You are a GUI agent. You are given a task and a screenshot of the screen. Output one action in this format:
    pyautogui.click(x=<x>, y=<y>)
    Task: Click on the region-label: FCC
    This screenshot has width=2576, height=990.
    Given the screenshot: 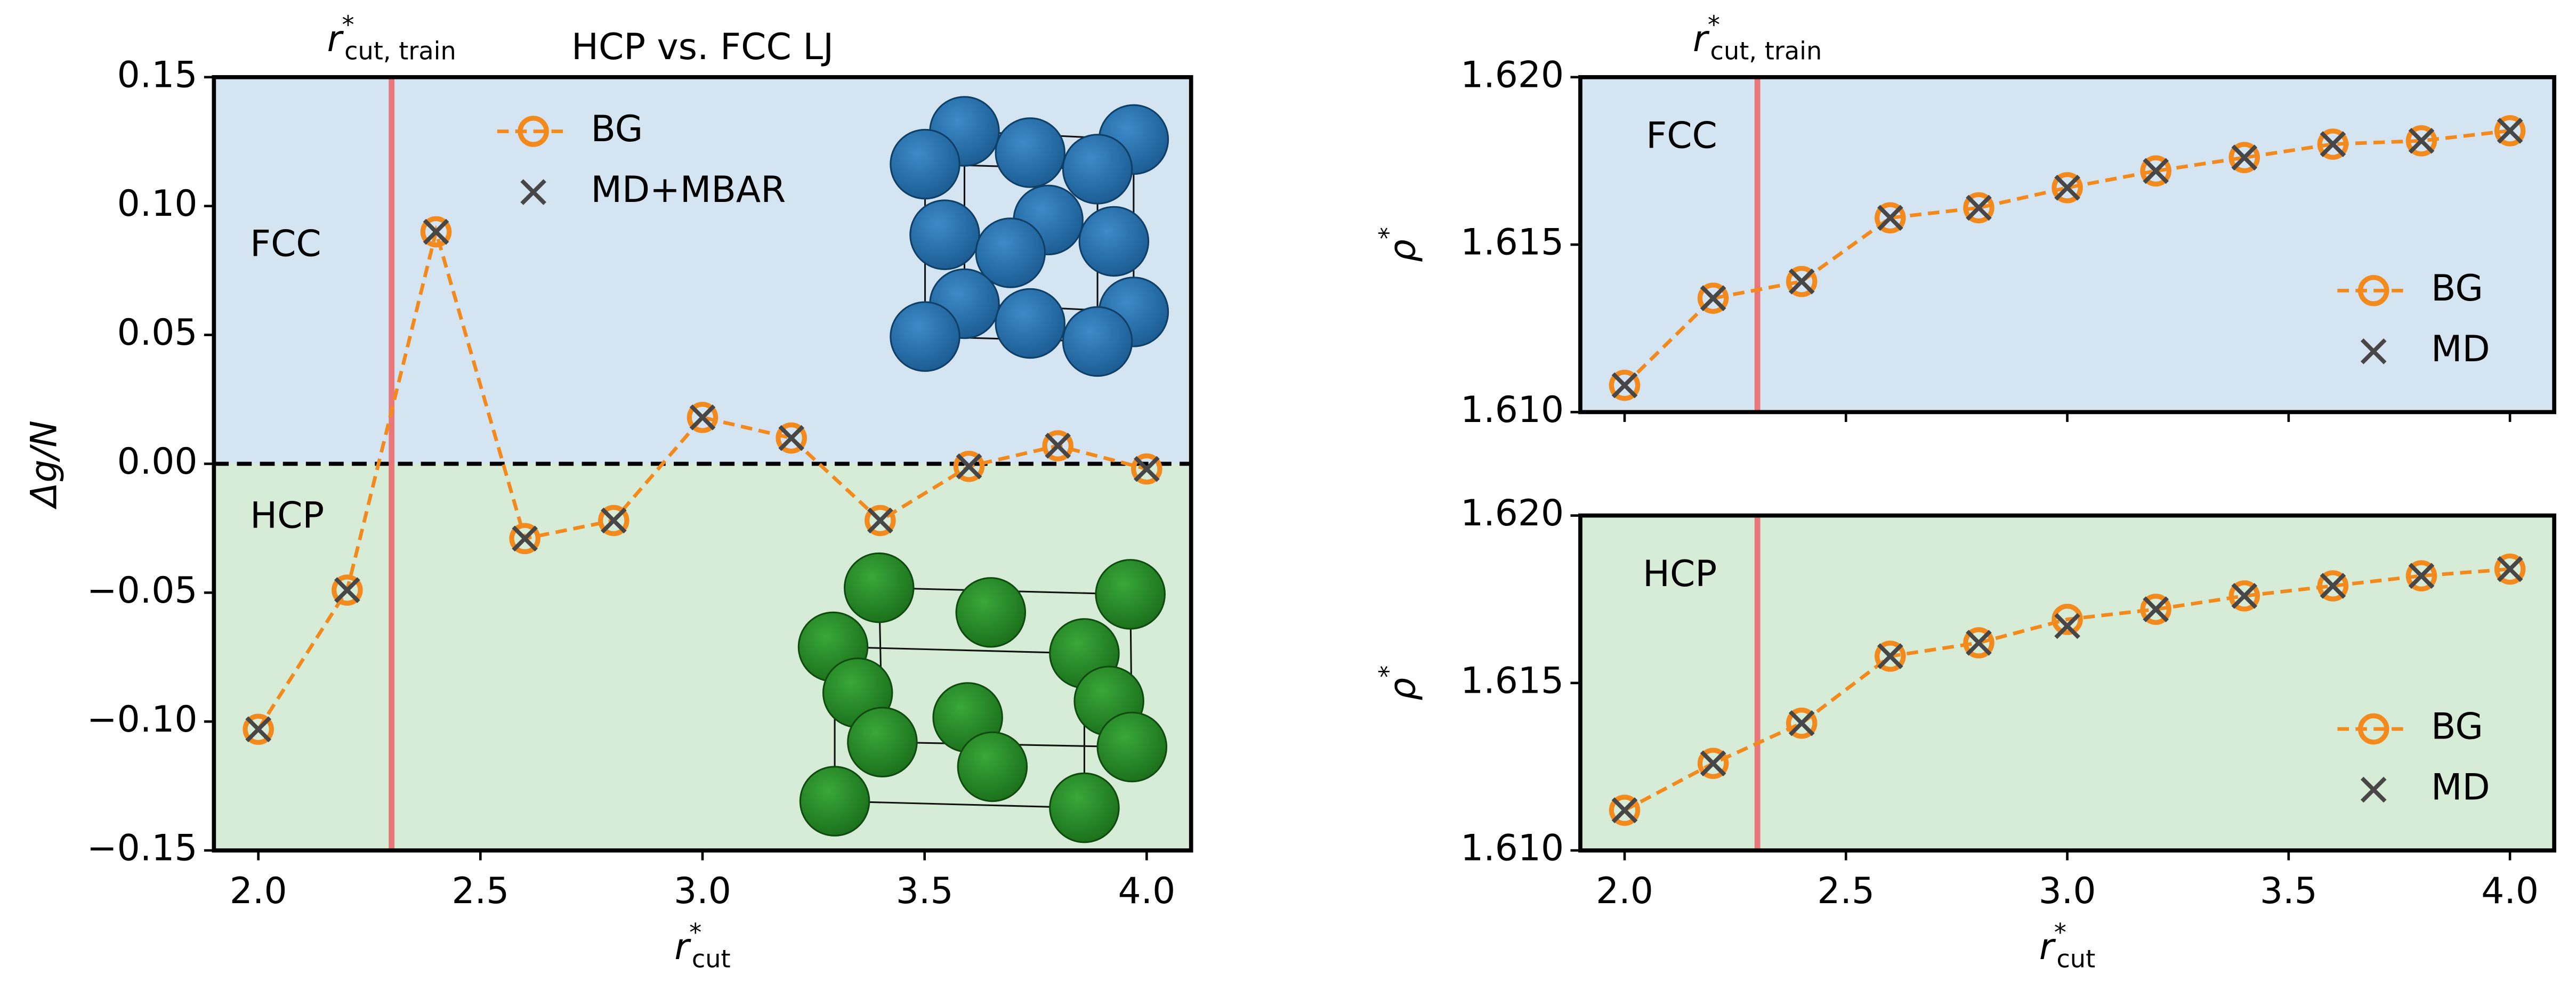 What is the action you would take?
    pyautogui.click(x=1682, y=135)
    